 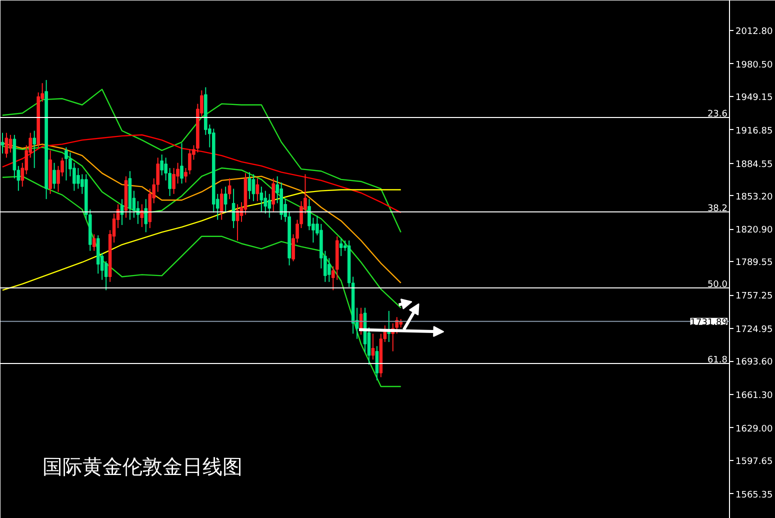 I want to click on y-tick-label: 1724.95, so click(x=754, y=330).